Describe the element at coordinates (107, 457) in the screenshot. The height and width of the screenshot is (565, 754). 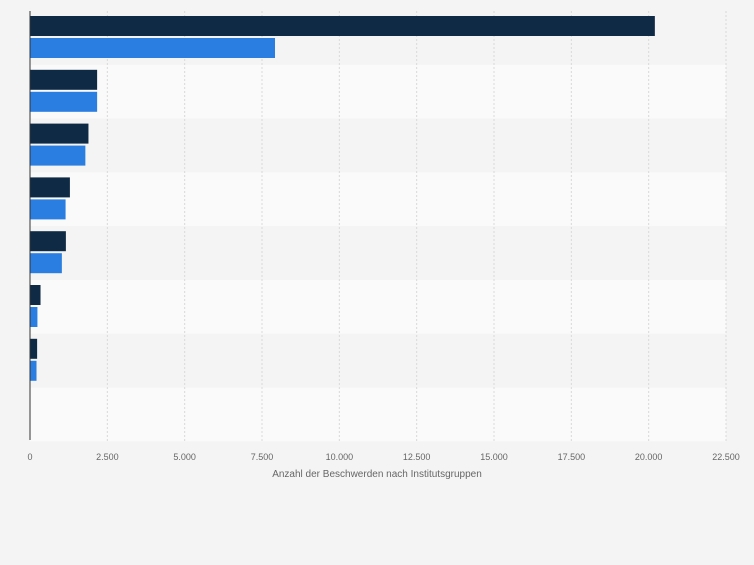
I see `x-tick-label: 2.500` at that location.